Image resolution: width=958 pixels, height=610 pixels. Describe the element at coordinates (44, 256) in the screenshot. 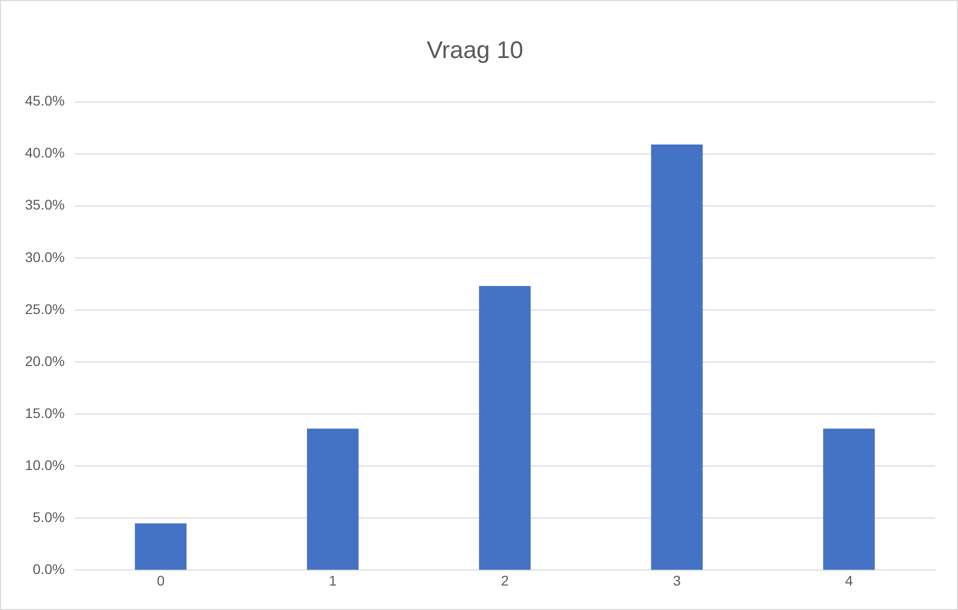

I see `y-tick-label: 30.0%` at that location.